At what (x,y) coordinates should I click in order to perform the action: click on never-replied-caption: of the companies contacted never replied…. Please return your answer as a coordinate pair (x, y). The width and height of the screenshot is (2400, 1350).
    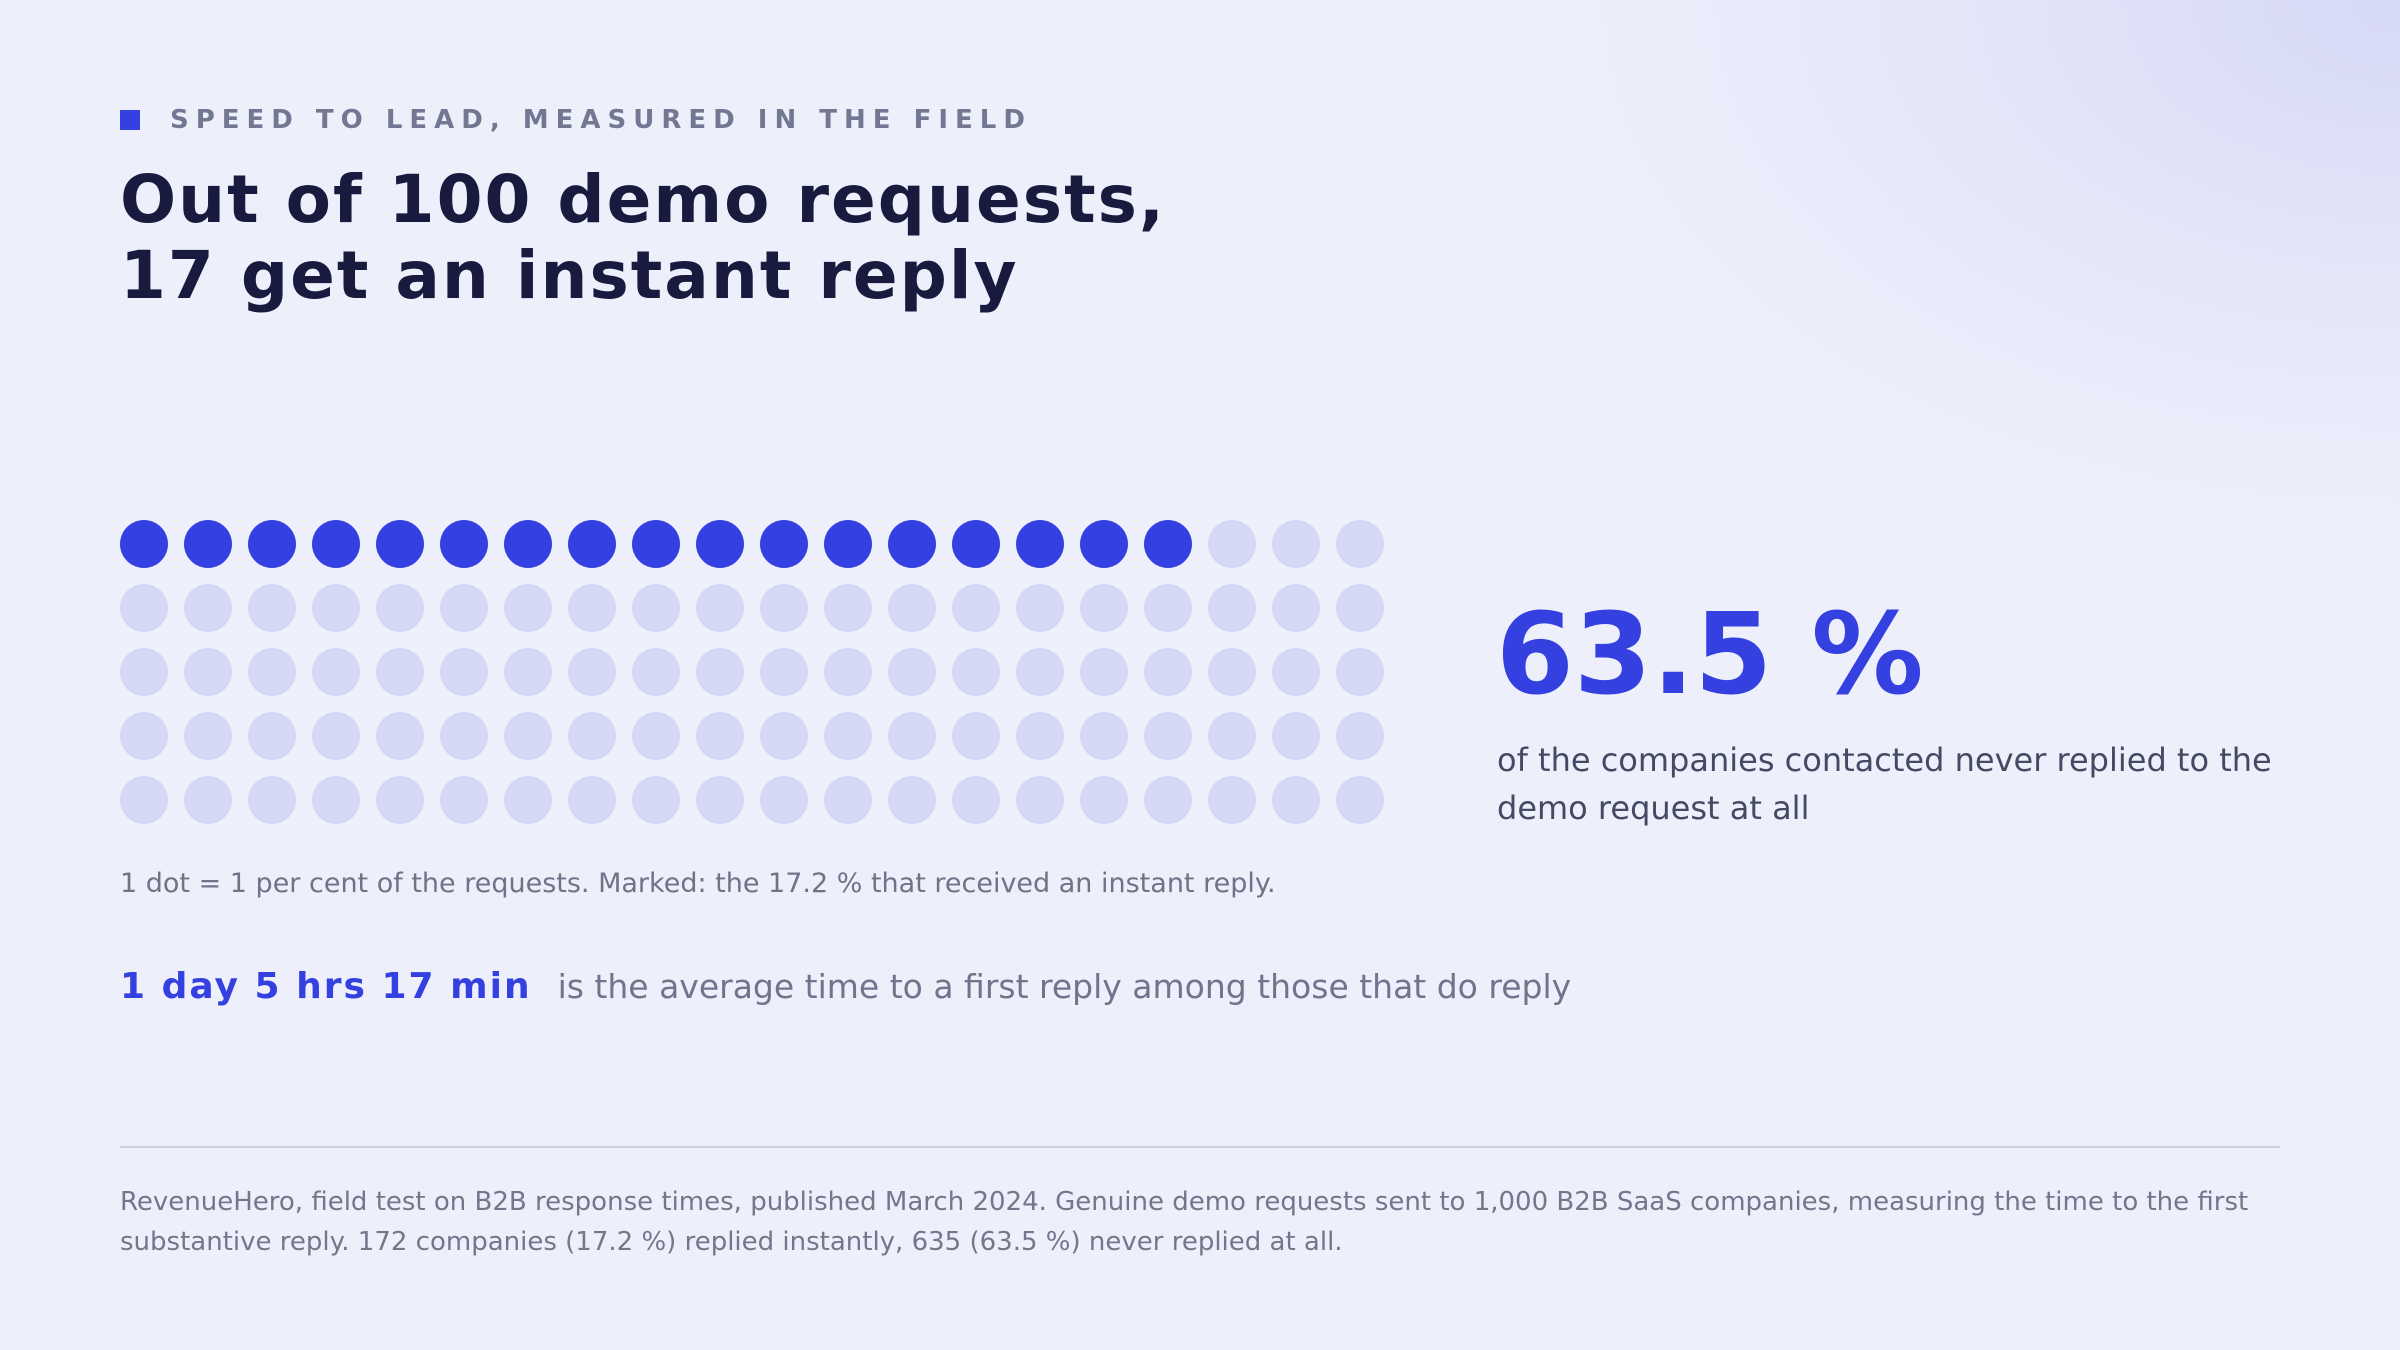
    Looking at the image, I should click on (1884, 784).